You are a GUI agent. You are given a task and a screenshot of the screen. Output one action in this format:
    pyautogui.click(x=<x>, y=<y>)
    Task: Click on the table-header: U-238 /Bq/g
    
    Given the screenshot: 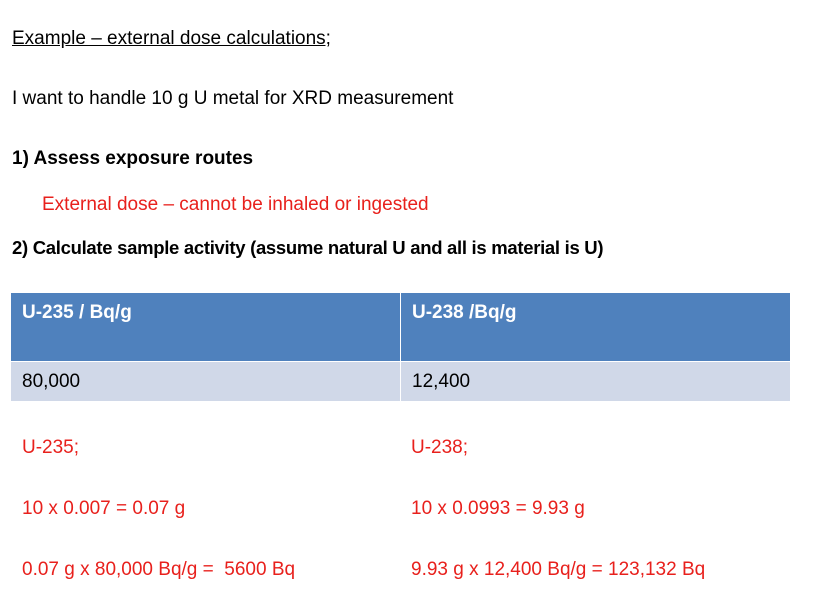 What is the action you would take?
    pyautogui.click(x=595, y=327)
    